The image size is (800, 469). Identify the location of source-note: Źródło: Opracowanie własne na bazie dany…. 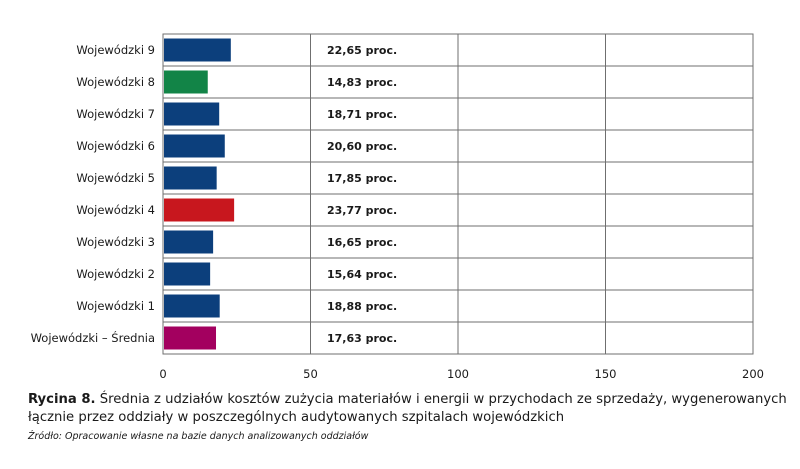
(198, 436).